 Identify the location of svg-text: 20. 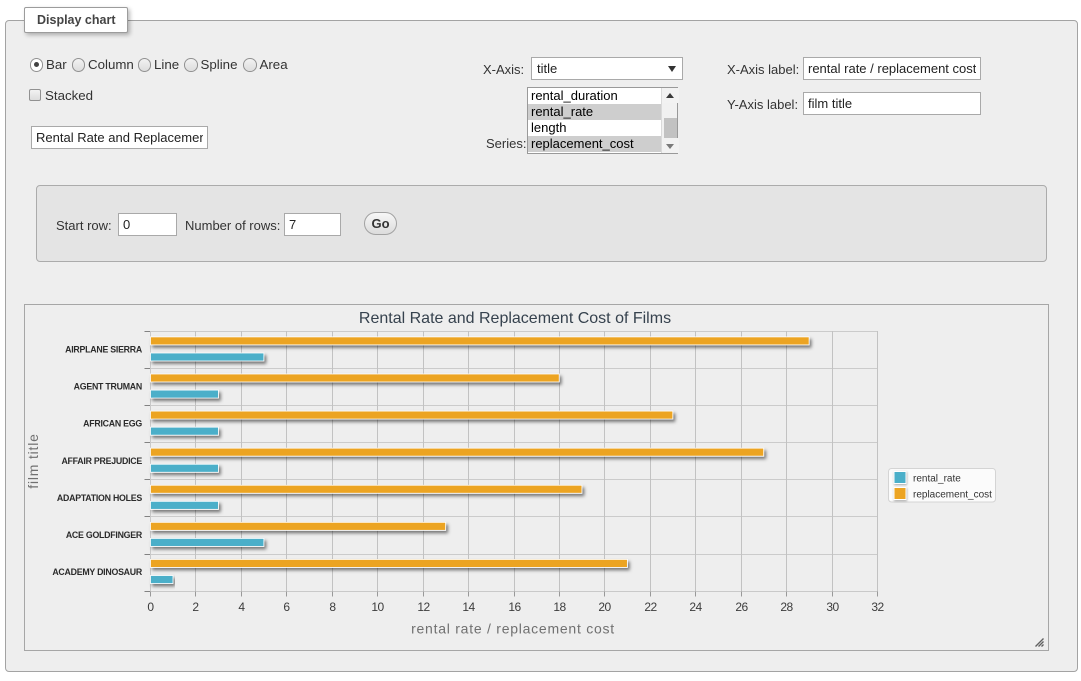
(604, 607).